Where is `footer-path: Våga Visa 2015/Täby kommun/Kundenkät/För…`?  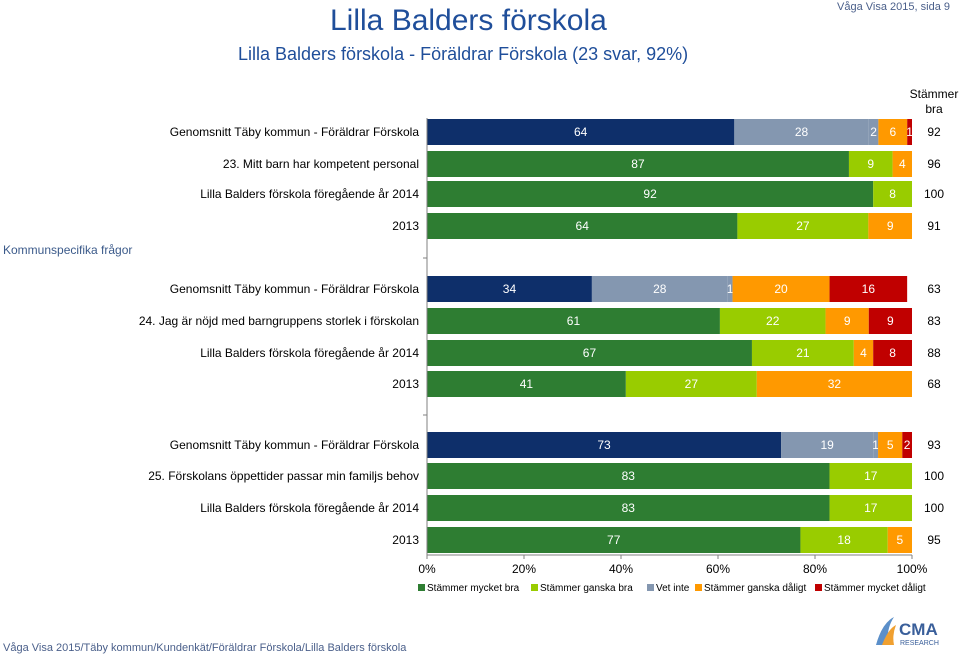
footer-path: Våga Visa 2015/Täby kommun/Kundenkät/För… is located at coordinates (205, 648).